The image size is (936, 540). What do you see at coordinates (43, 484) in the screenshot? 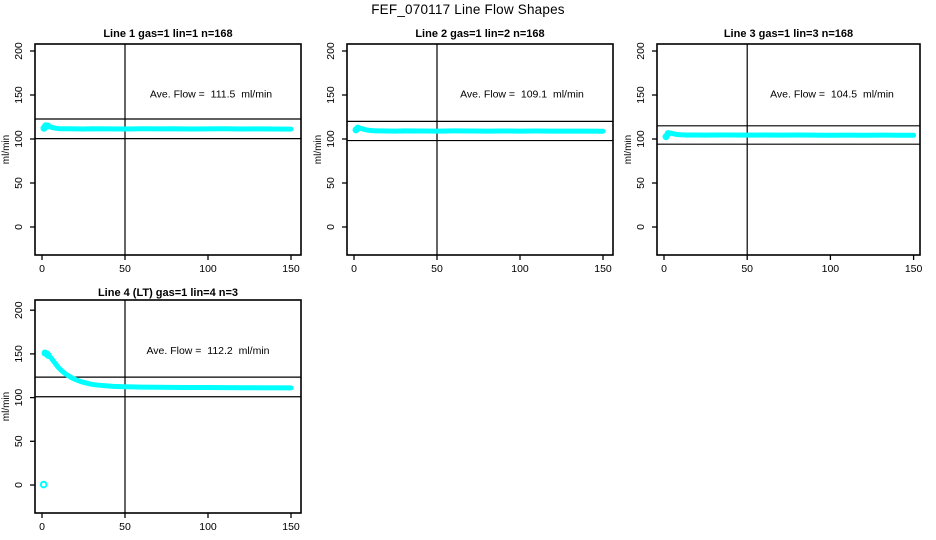
I see `outlier-marker` at bounding box center [43, 484].